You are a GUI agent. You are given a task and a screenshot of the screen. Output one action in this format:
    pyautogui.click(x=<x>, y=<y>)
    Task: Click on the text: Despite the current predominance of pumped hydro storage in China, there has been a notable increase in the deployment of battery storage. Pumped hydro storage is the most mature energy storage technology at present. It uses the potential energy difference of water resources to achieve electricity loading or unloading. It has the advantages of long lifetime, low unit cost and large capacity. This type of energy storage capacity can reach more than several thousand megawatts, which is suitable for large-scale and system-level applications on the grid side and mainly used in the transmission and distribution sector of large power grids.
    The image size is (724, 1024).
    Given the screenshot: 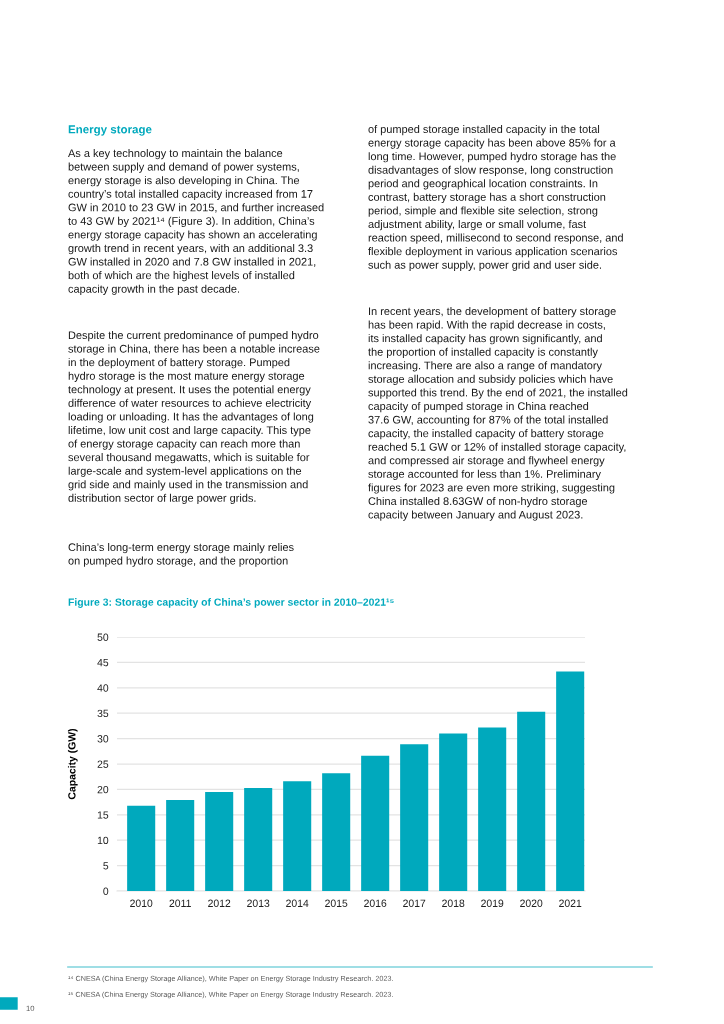 What is the action you would take?
    pyautogui.click(x=194, y=418)
    